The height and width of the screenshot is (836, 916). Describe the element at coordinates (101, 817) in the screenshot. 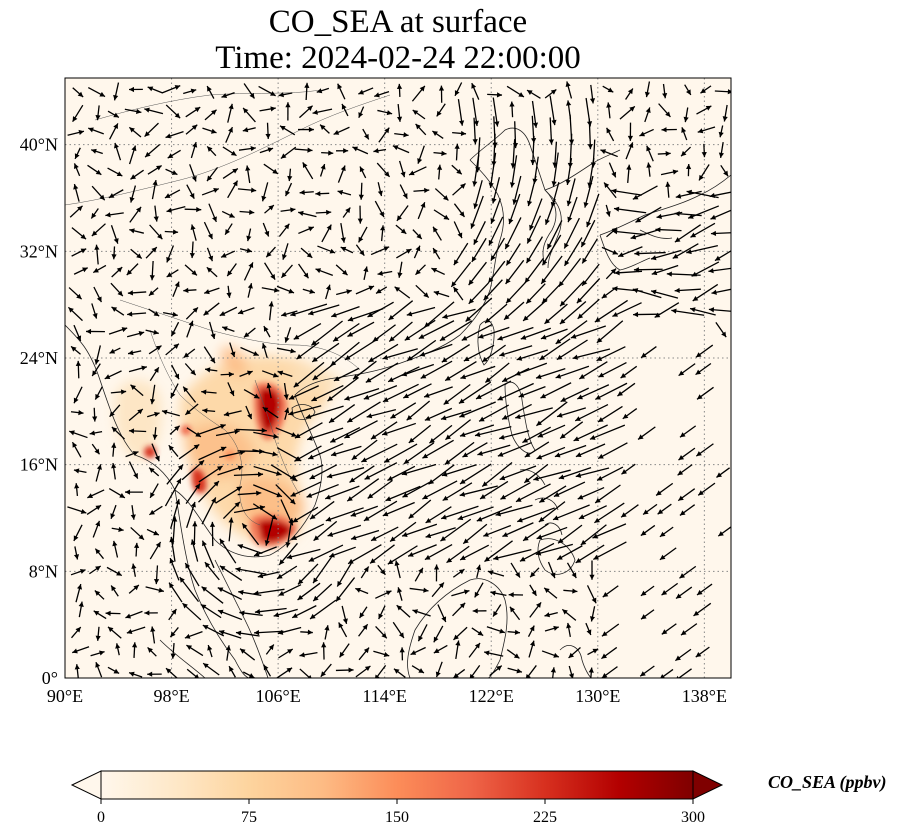

I see `colorbar-tick-label: 0` at that location.